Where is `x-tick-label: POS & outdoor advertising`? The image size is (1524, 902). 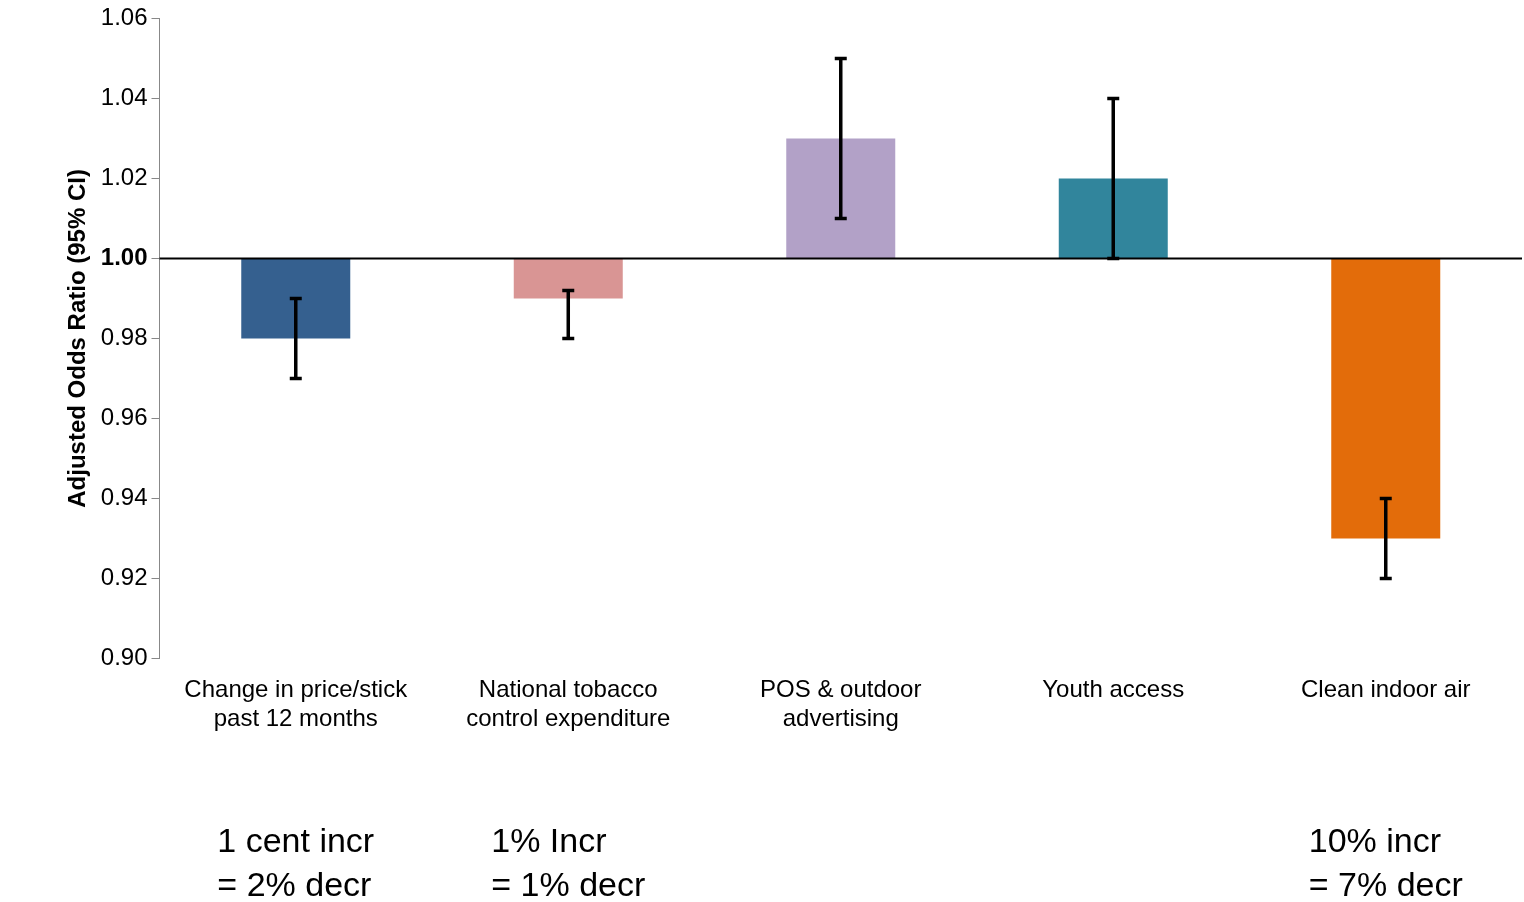
x-tick-label: POS & outdoor advertising is located at coordinates (841, 703).